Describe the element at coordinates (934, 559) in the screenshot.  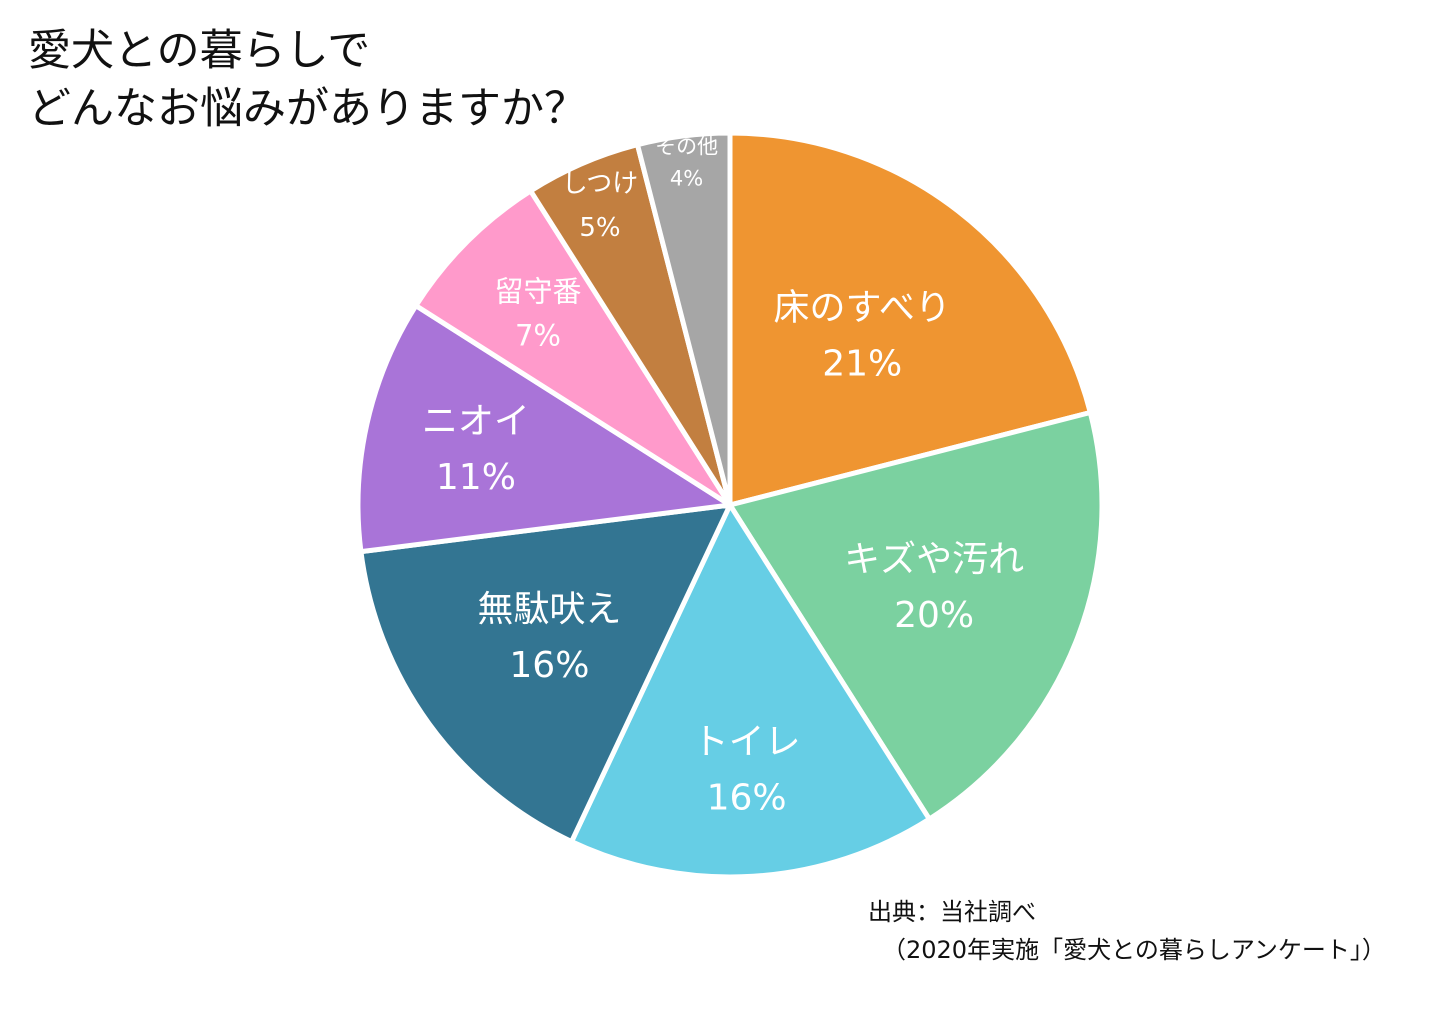
I see `slice-label-2: キズや汚れ` at that location.